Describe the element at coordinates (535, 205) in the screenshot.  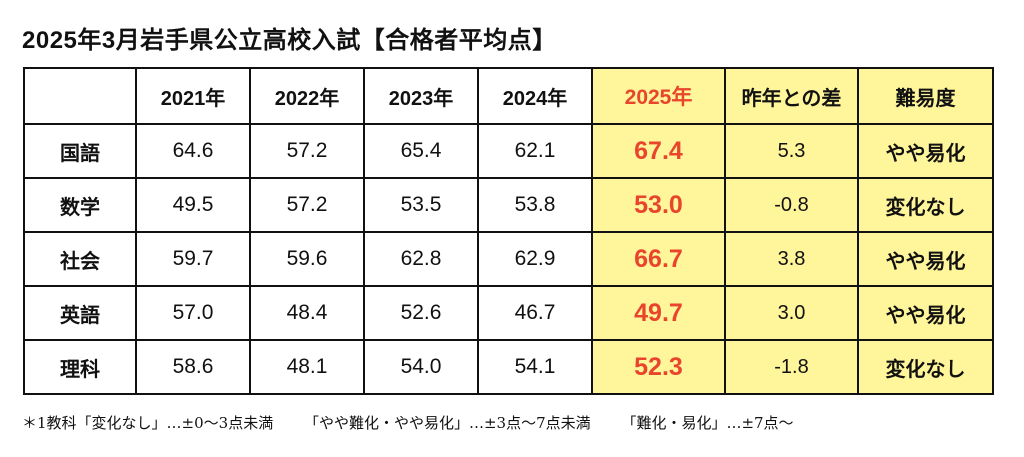
I see `score-2024: 53.8` at that location.